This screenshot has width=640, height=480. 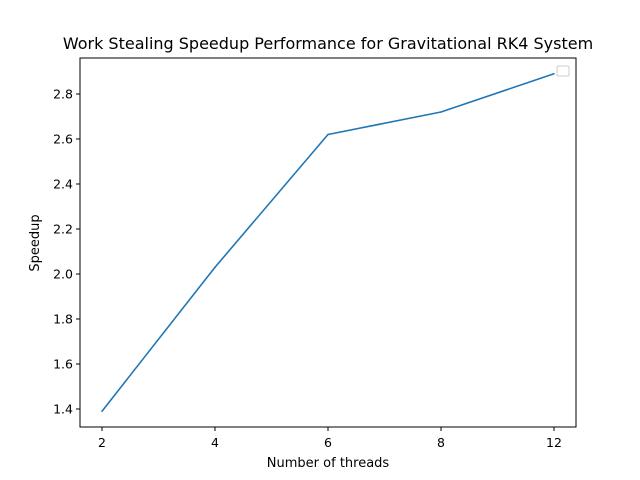 What do you see at coordinates (35, 242) in the screenshot?
I see `y-axis-label: Speedup` at bounding box center [35, 242].